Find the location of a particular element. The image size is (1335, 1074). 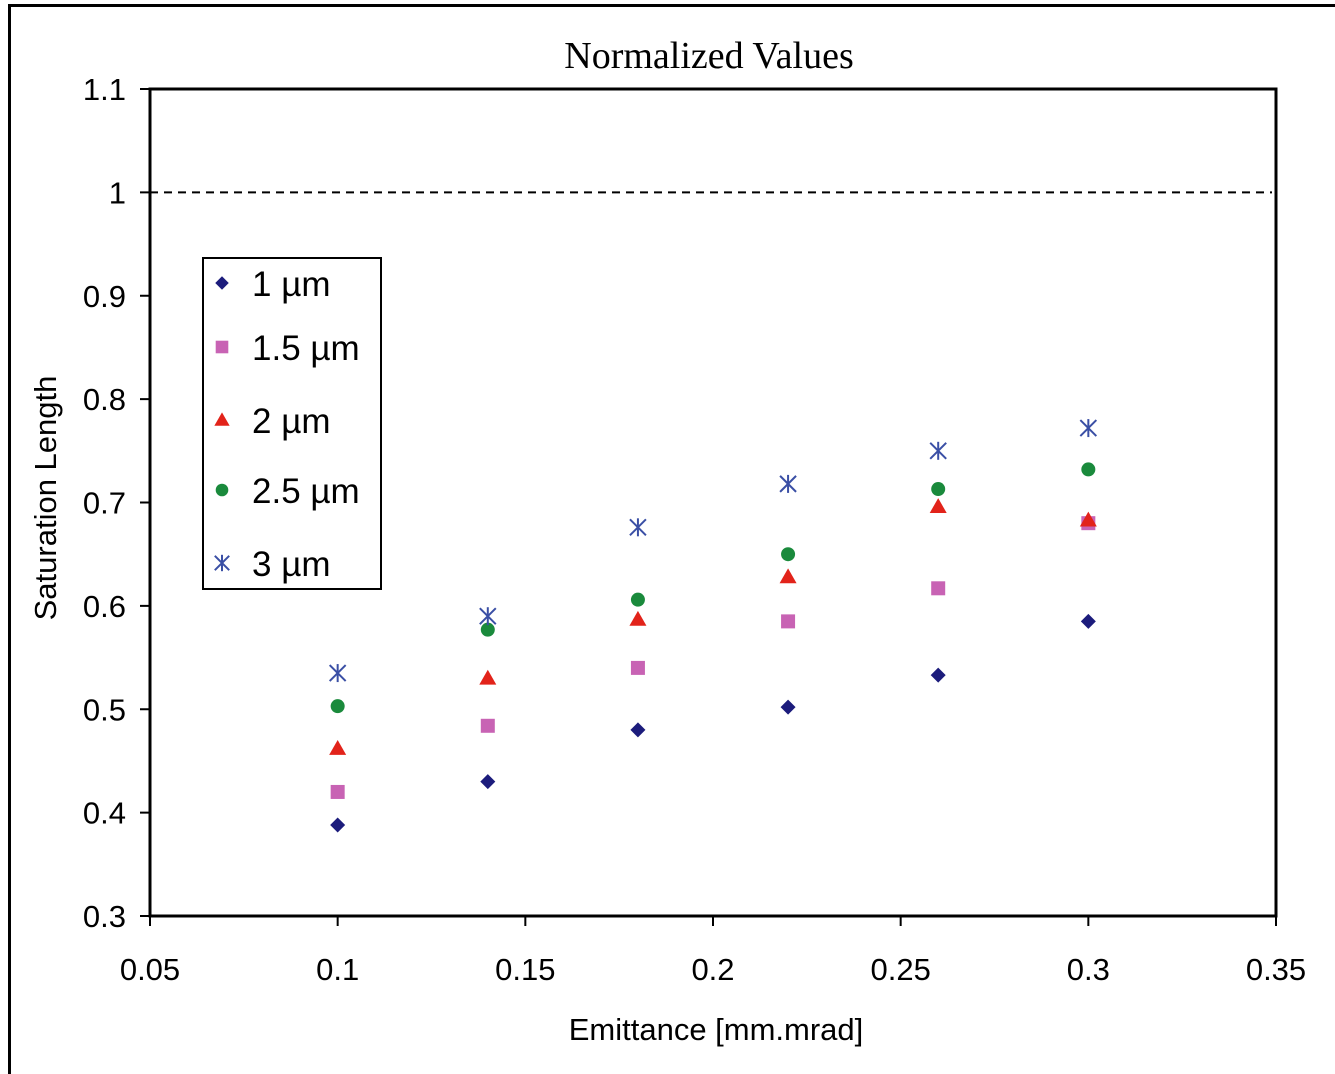

x-tick-label: 0.05 is located at coordinates (150, 969).